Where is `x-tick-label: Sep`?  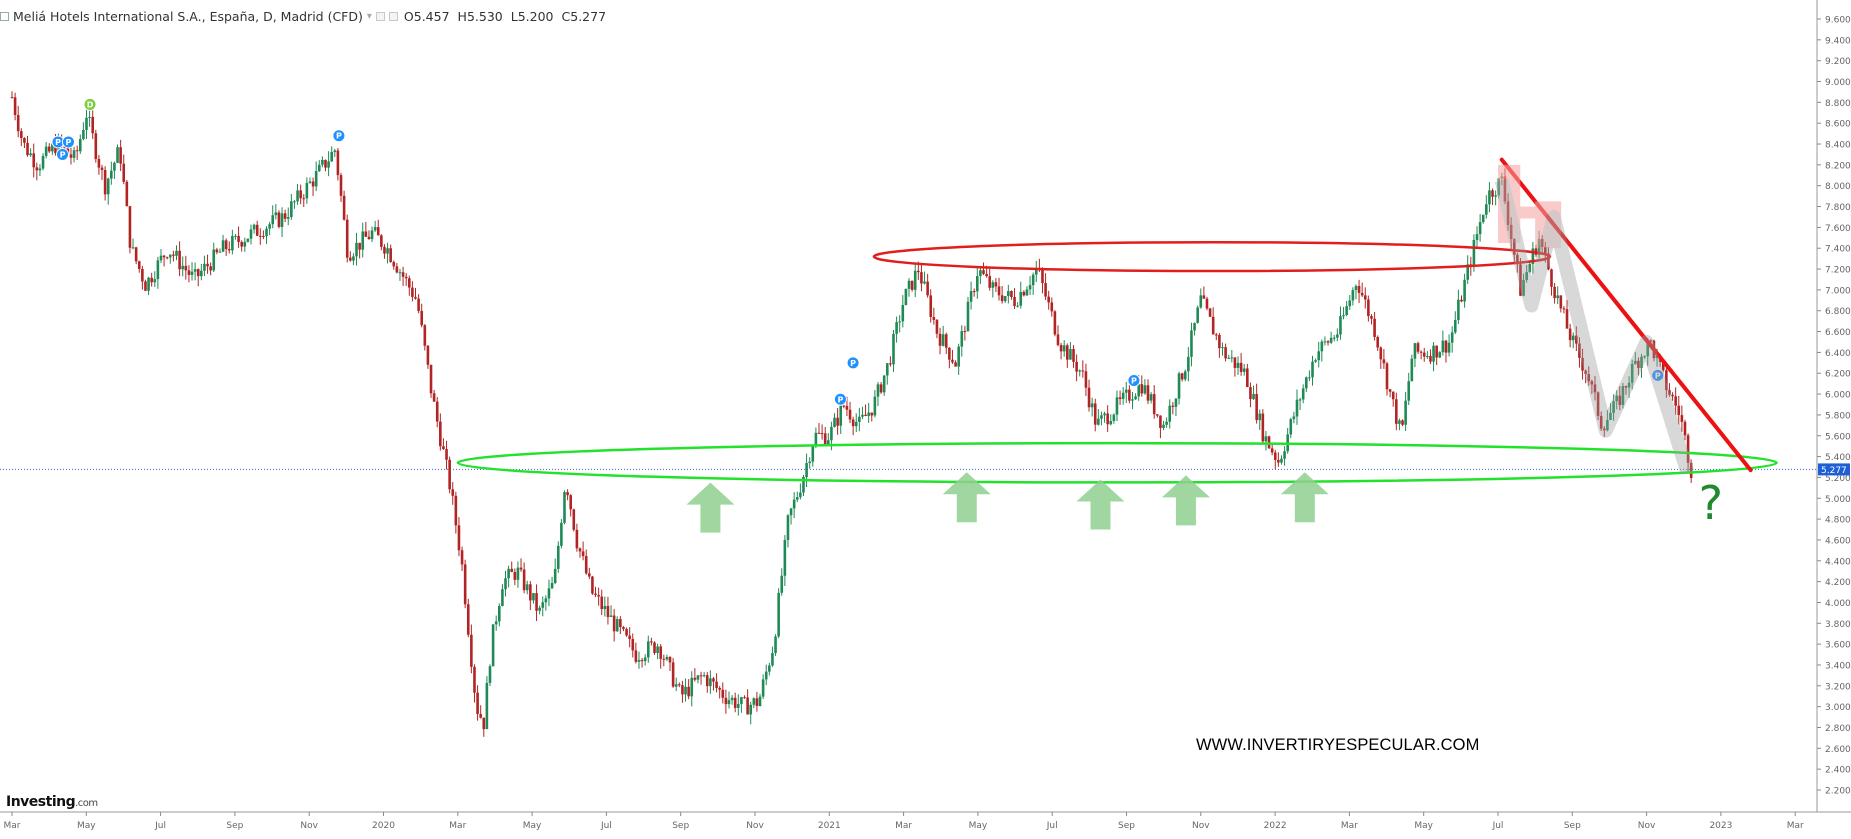
x-tick-label: Sep is located at coordinates (1572, 826).